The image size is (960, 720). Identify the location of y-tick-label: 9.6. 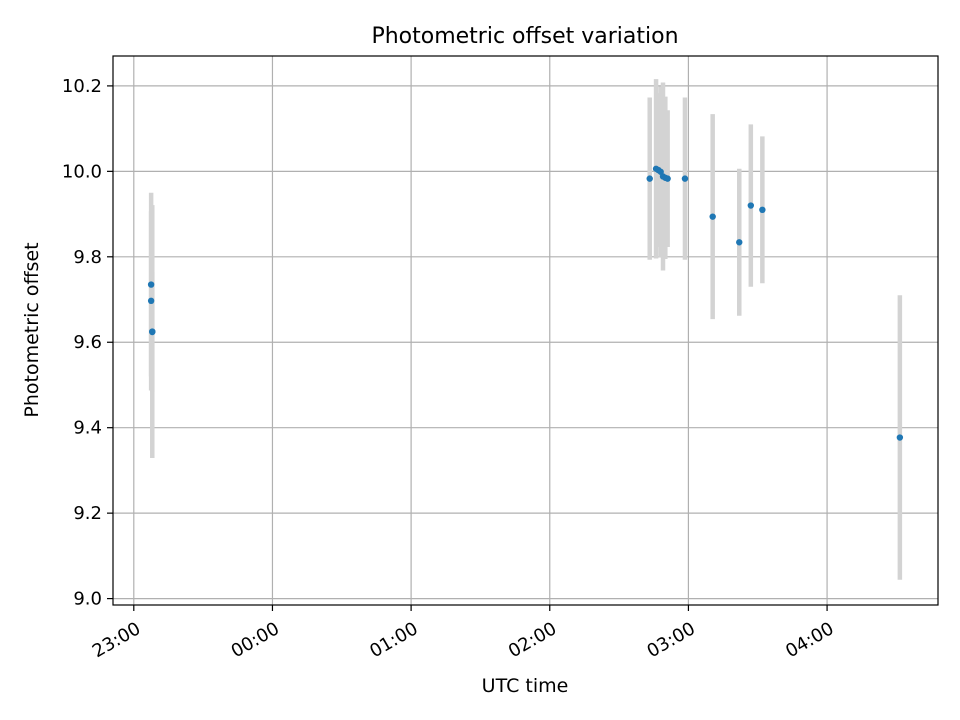
(87, 342).